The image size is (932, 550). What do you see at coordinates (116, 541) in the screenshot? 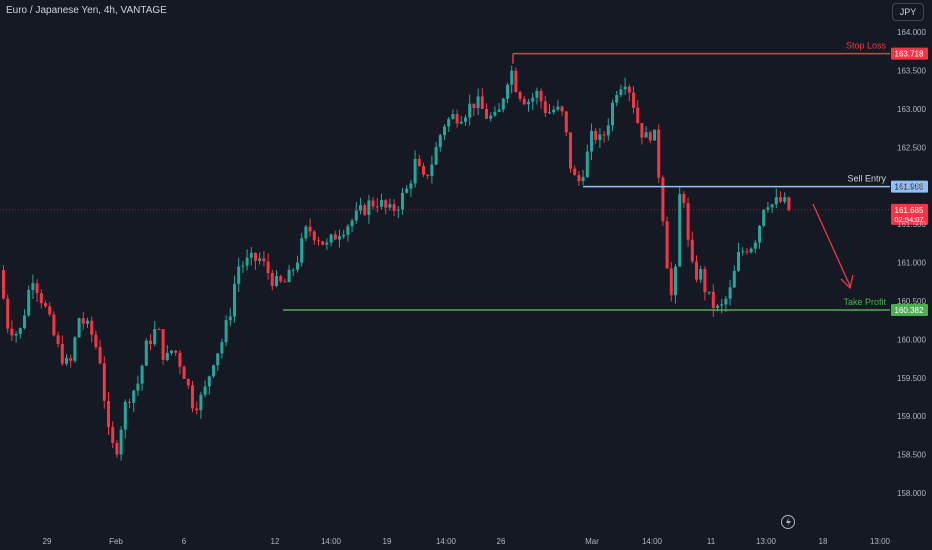
I see `x-tick-label: Feb` at bounding box center [116, 541].